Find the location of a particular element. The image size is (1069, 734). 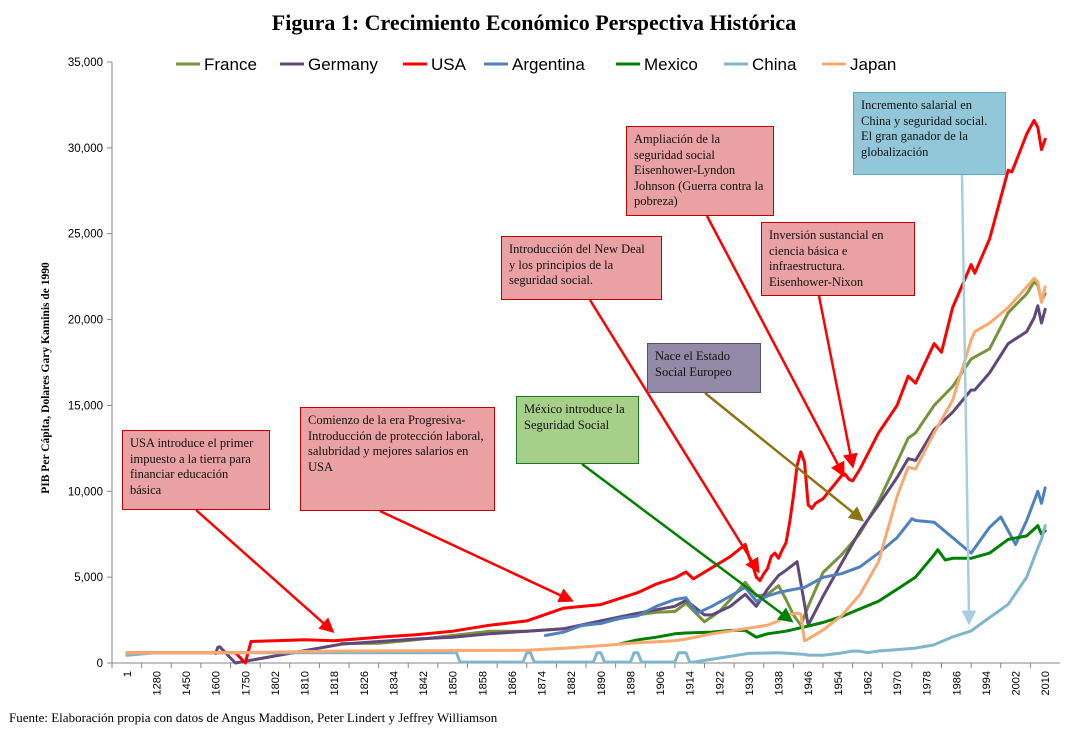

x-tick-label: 2002 is located at coordinates (1017, 683).